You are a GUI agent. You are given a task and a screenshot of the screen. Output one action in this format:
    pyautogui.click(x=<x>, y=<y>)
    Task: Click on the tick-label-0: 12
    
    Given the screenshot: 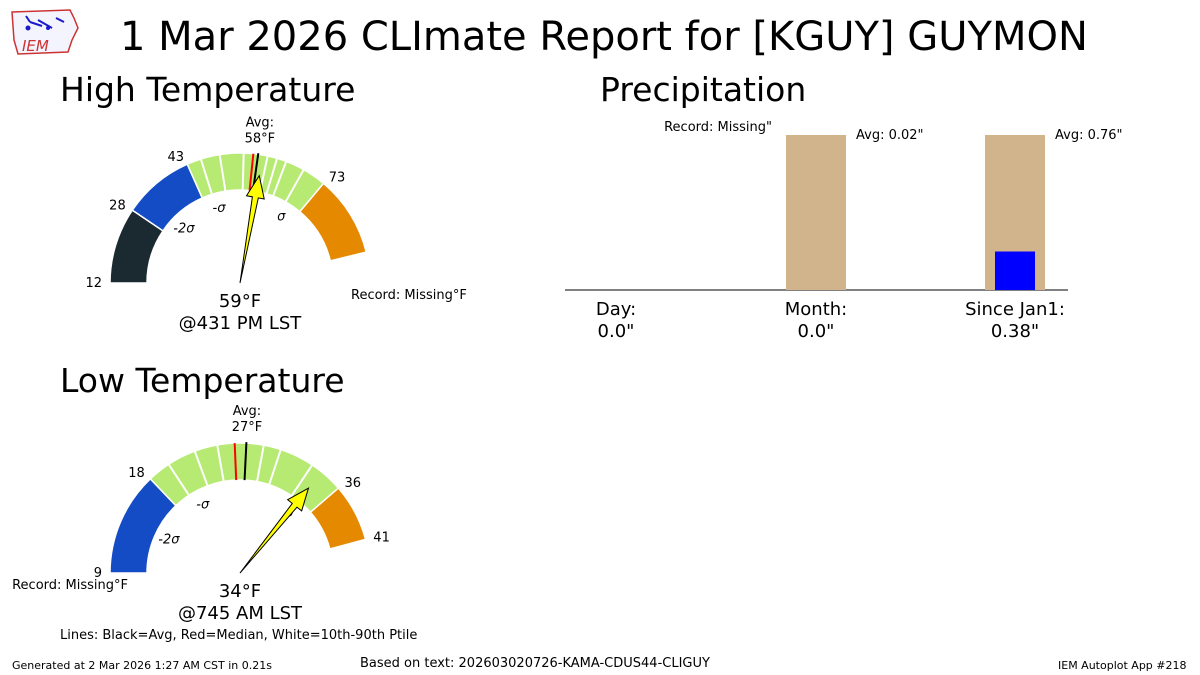 What is the action you would take?
    pyautogui.click(x=93, y=283)
    